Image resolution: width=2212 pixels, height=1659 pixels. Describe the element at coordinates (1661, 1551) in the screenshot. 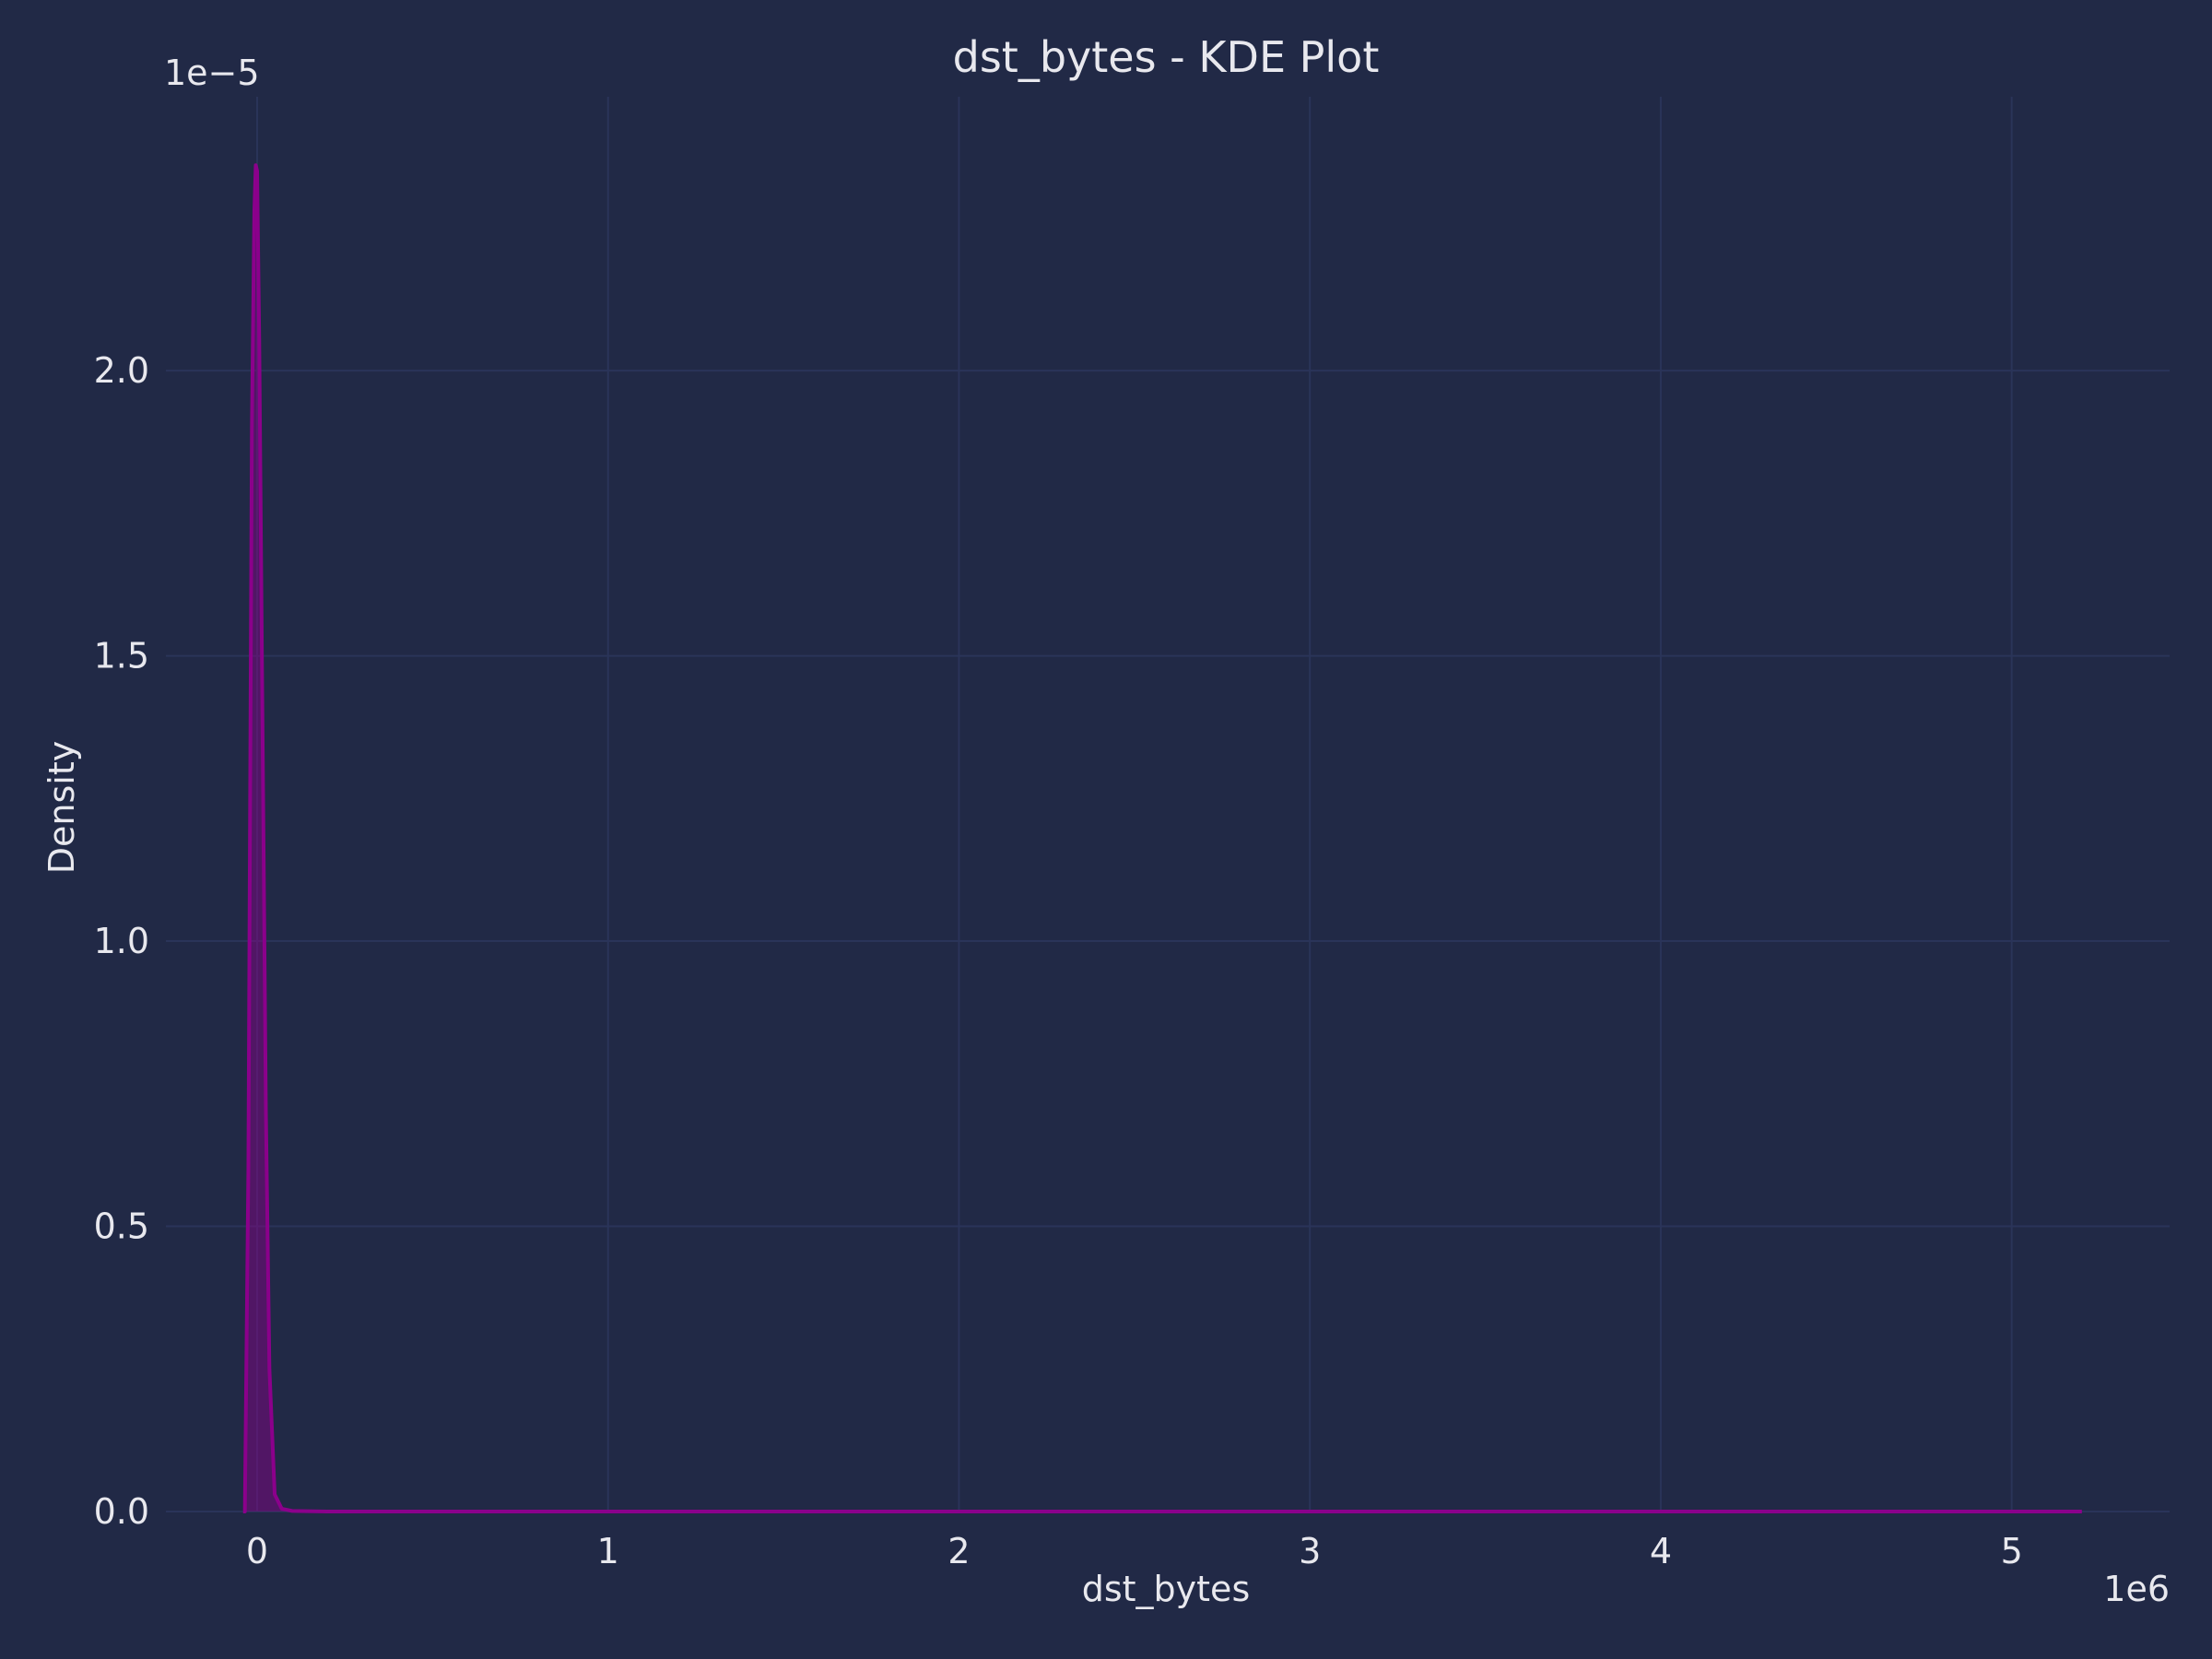

I see `x-tick-label: 4` at that location.